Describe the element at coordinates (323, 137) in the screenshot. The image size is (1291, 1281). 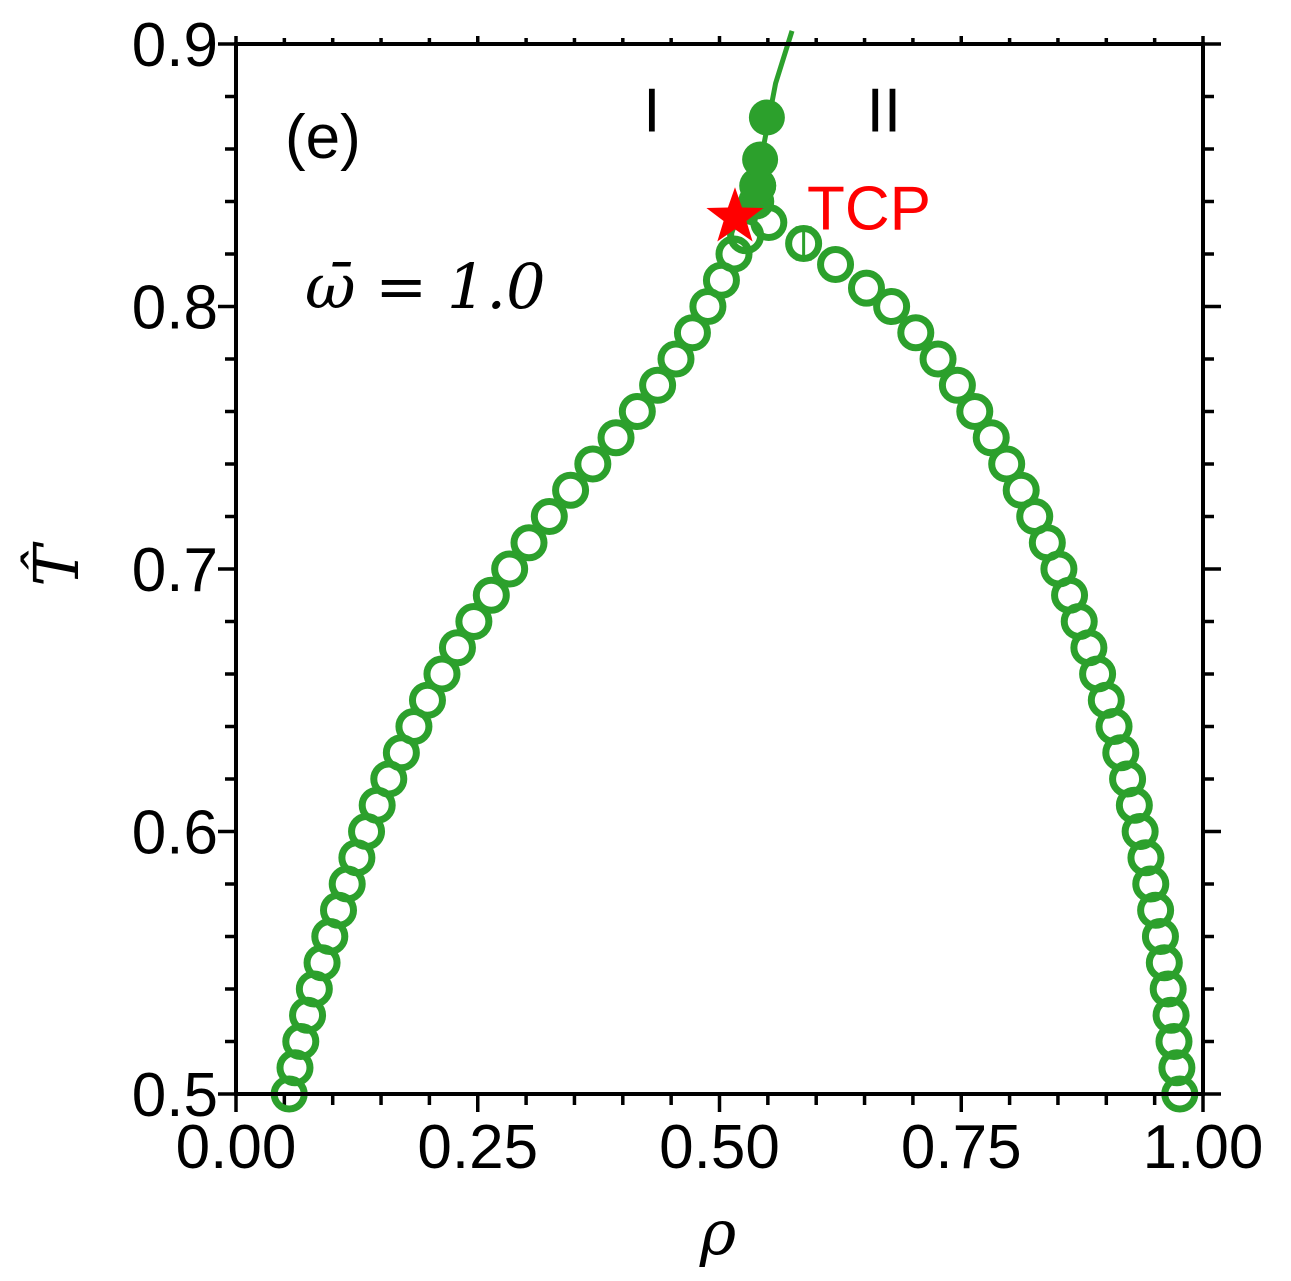
I see `panel-label: (e)` at that location.